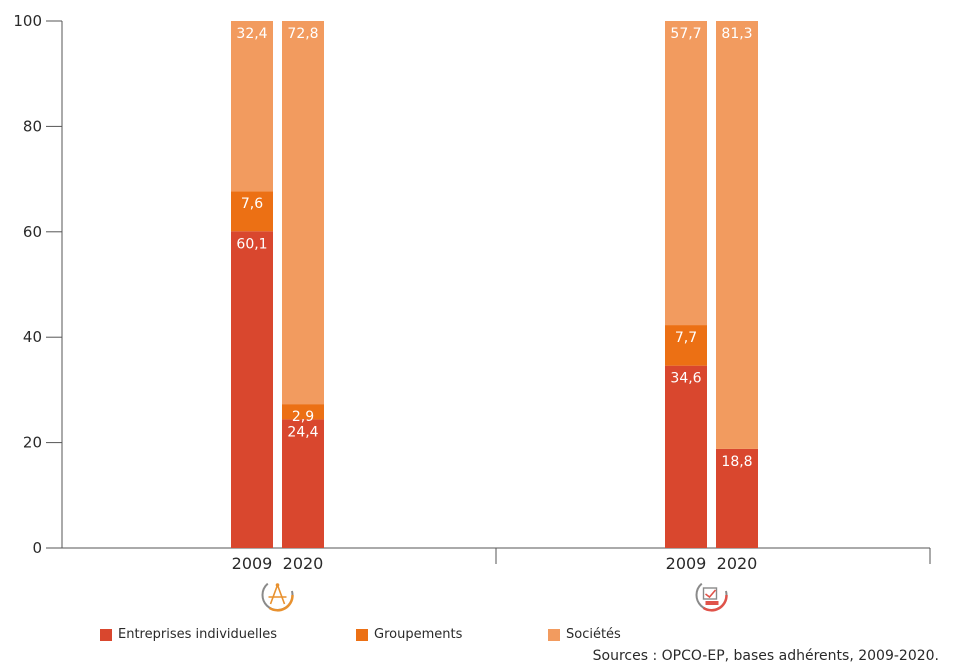 The image size is (957, 669). I want to click on value-label-g1-b1-s0: 18,8, so click(736, 462).